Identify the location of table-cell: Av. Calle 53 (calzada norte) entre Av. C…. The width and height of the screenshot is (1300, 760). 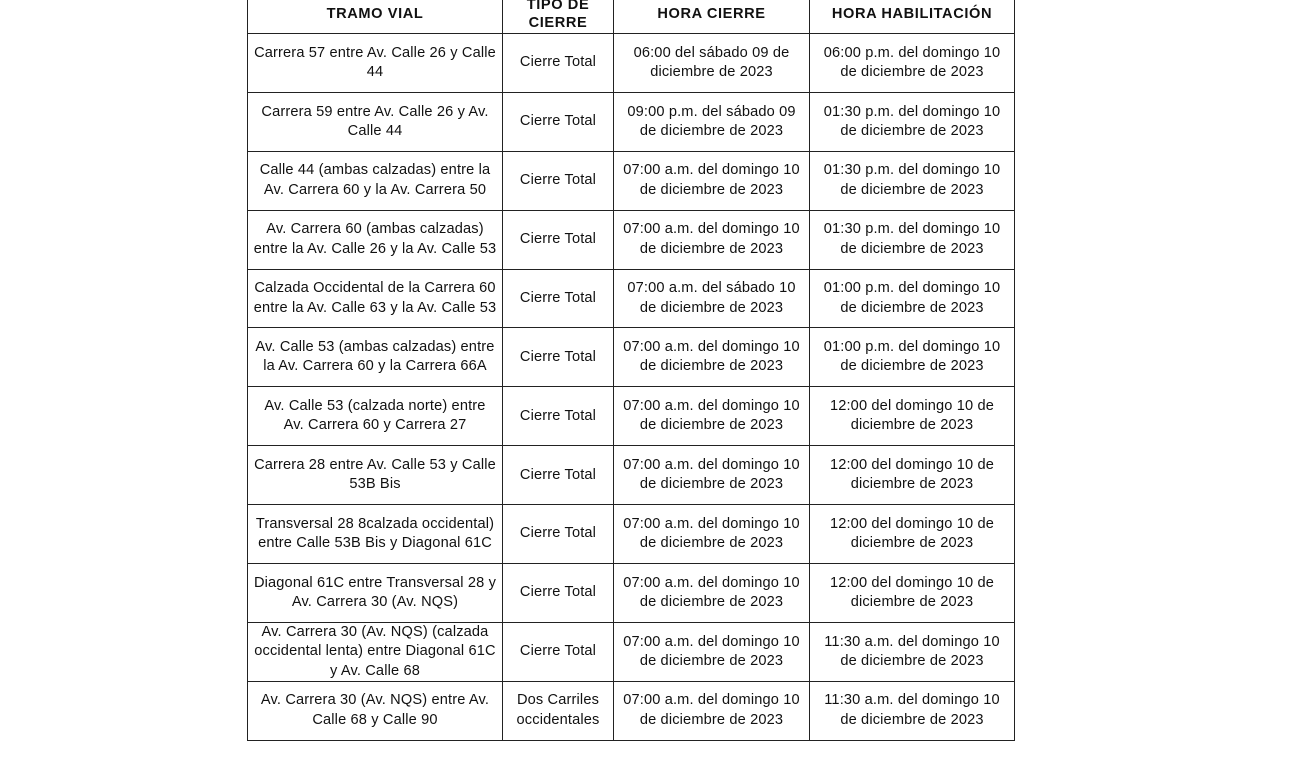
(375, 416).